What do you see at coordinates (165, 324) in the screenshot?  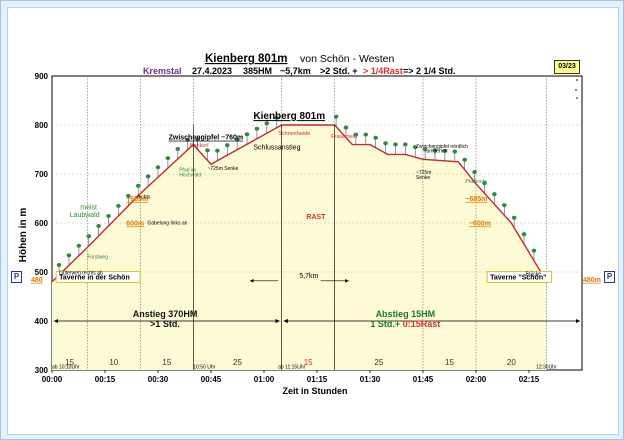 I see `anstieg-time: >1 Std.` at bounding box center [165, 324].